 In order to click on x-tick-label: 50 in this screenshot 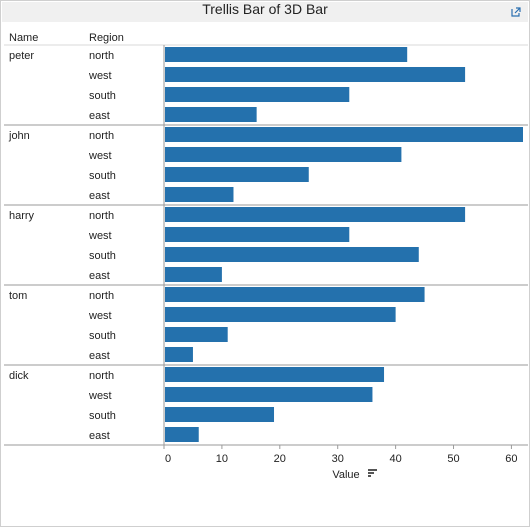, I will do `click(453, 459)`.